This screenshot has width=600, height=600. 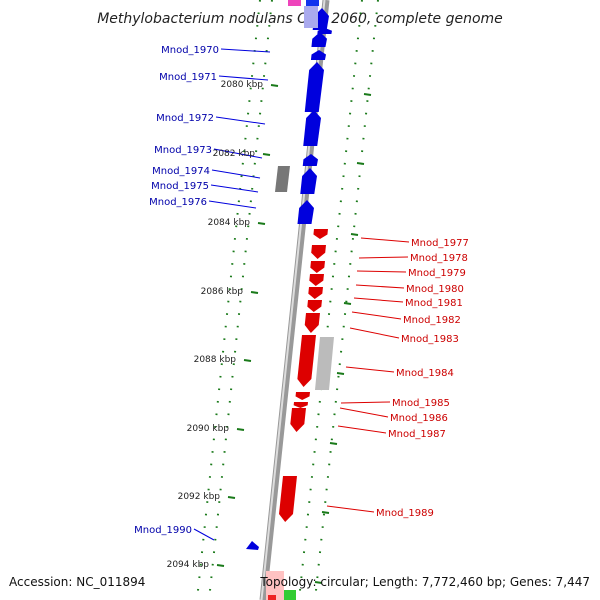 I want to click on scale-label: 2092 kbp, so click(x=199, y=497).